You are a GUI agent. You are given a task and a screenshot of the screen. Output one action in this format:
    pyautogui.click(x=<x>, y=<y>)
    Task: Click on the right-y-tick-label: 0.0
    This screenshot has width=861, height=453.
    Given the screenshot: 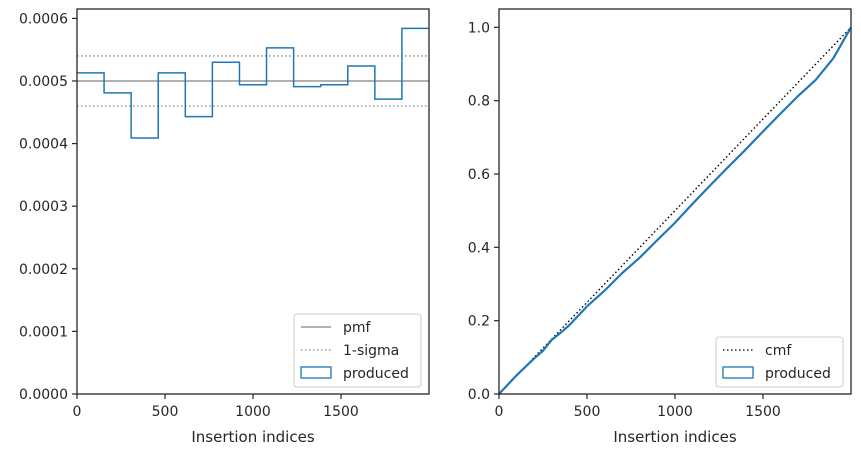 What is the action you would take?
    pyautogui.click(x=479, y=395)
    